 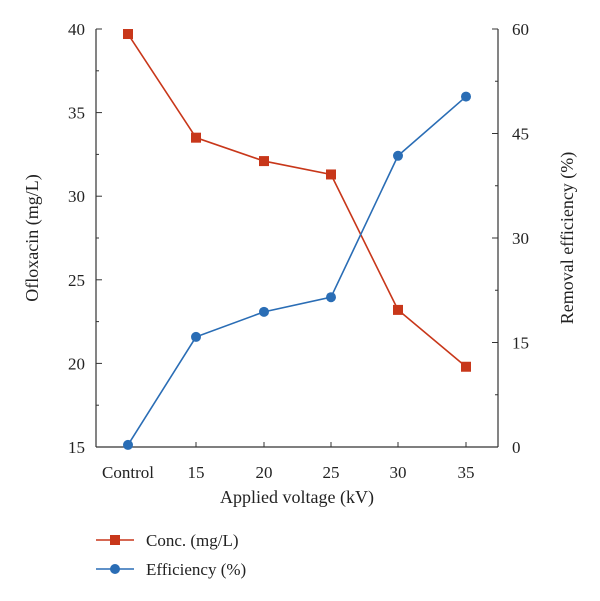 I want to click on legend-label-efficiency: Efficiency (%), so click(x=196, y=569).